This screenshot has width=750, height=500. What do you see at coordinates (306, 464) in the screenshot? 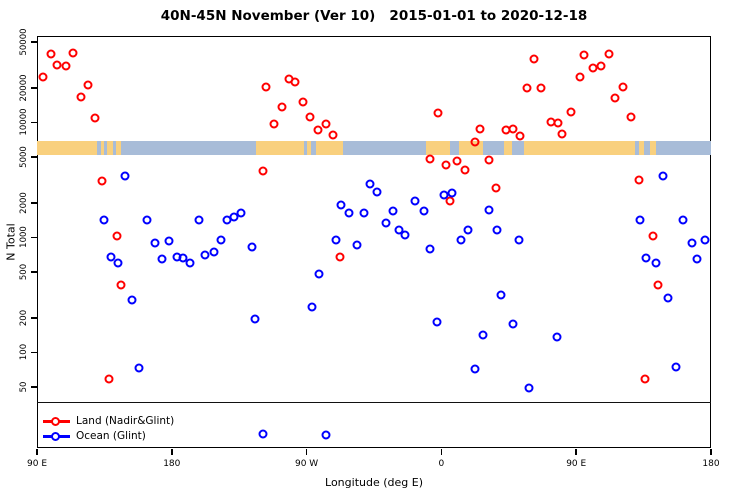
I see `x-tick-label: 90 W` at bounding box center [306, 464].